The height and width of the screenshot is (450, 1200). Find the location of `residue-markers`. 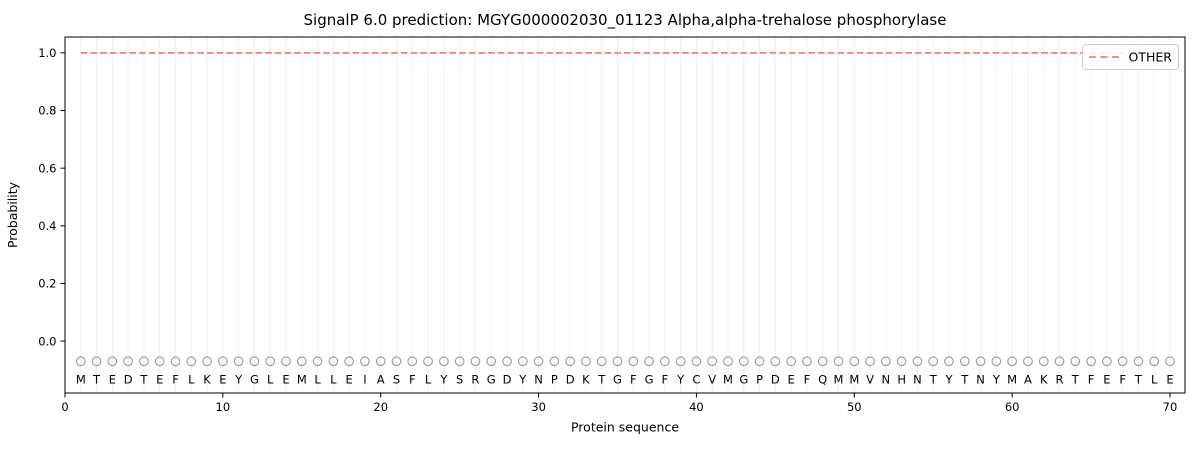

residue-markers is located at coordinates (625, 361).